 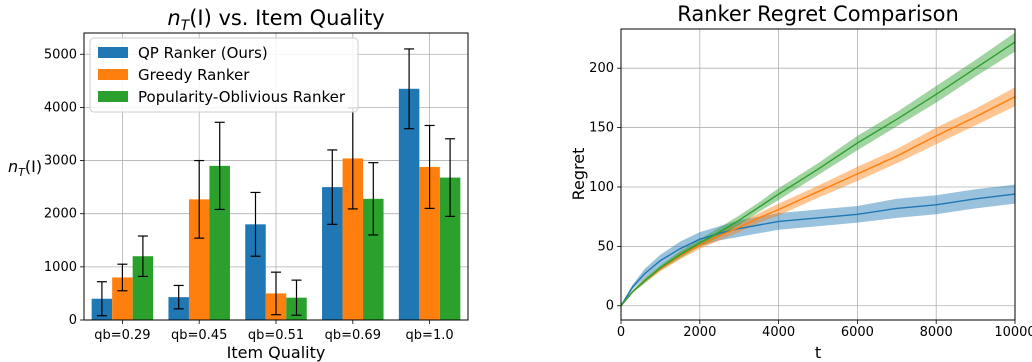 What do you see at coordinates (203, 53) in the screenshot?
I see `legend-label: QP Ranker (Ours)` at bounding box center [203, 53].